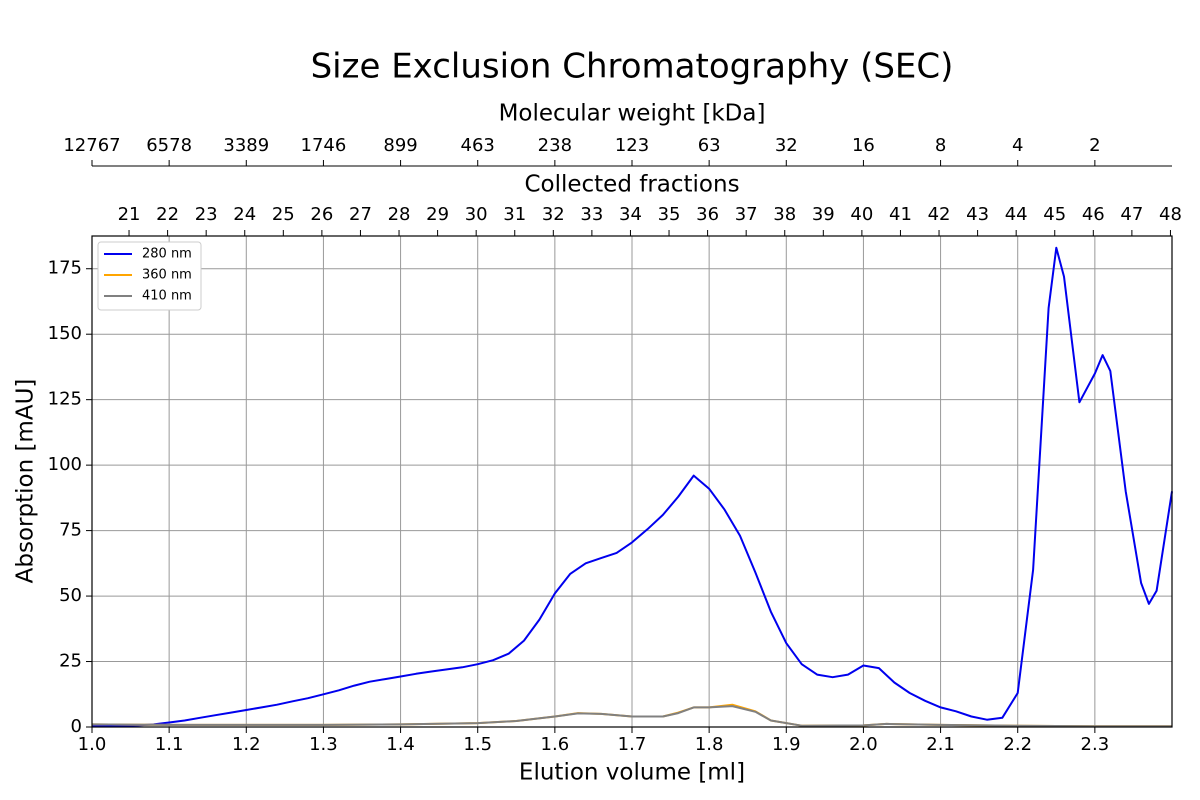 The height and width of the screenshot is (800, 1200). Describe the element at coordinates (360, 214) in the screenshot. I see `fraction-tick-label: 27` at that location.